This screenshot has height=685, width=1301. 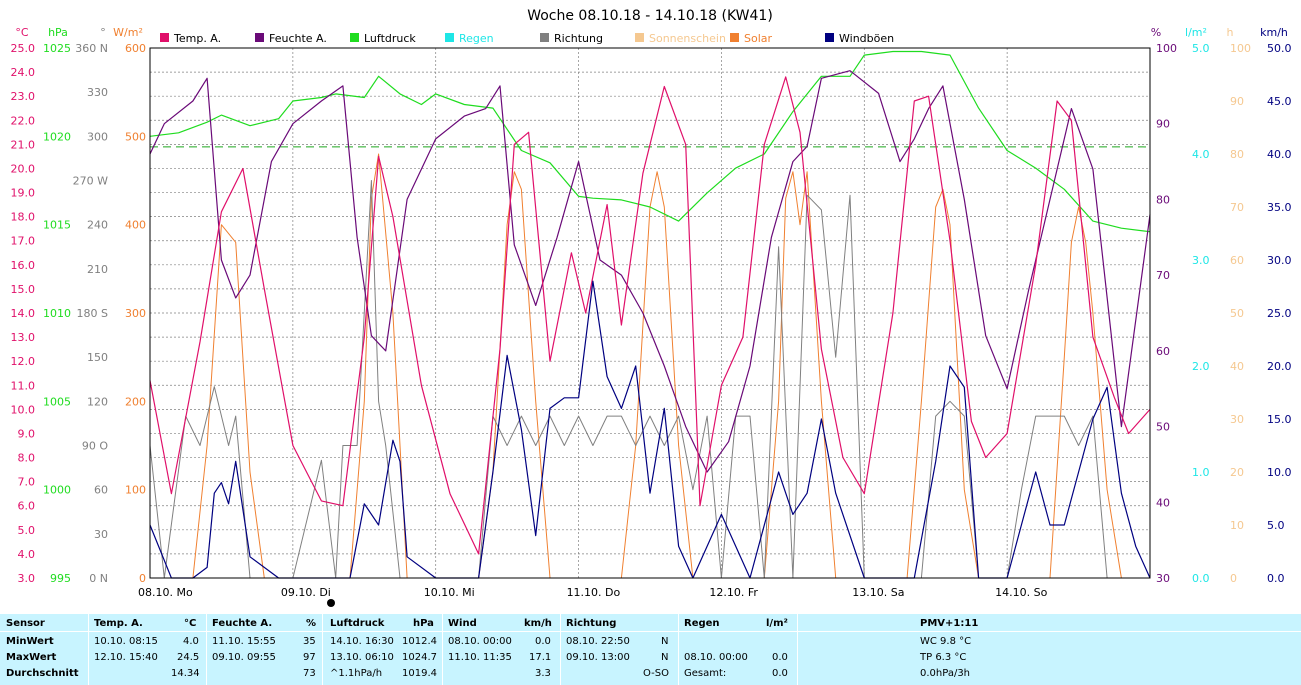 I want to click on temp-axis-tick: 11.0, so click(x=23, y=385).